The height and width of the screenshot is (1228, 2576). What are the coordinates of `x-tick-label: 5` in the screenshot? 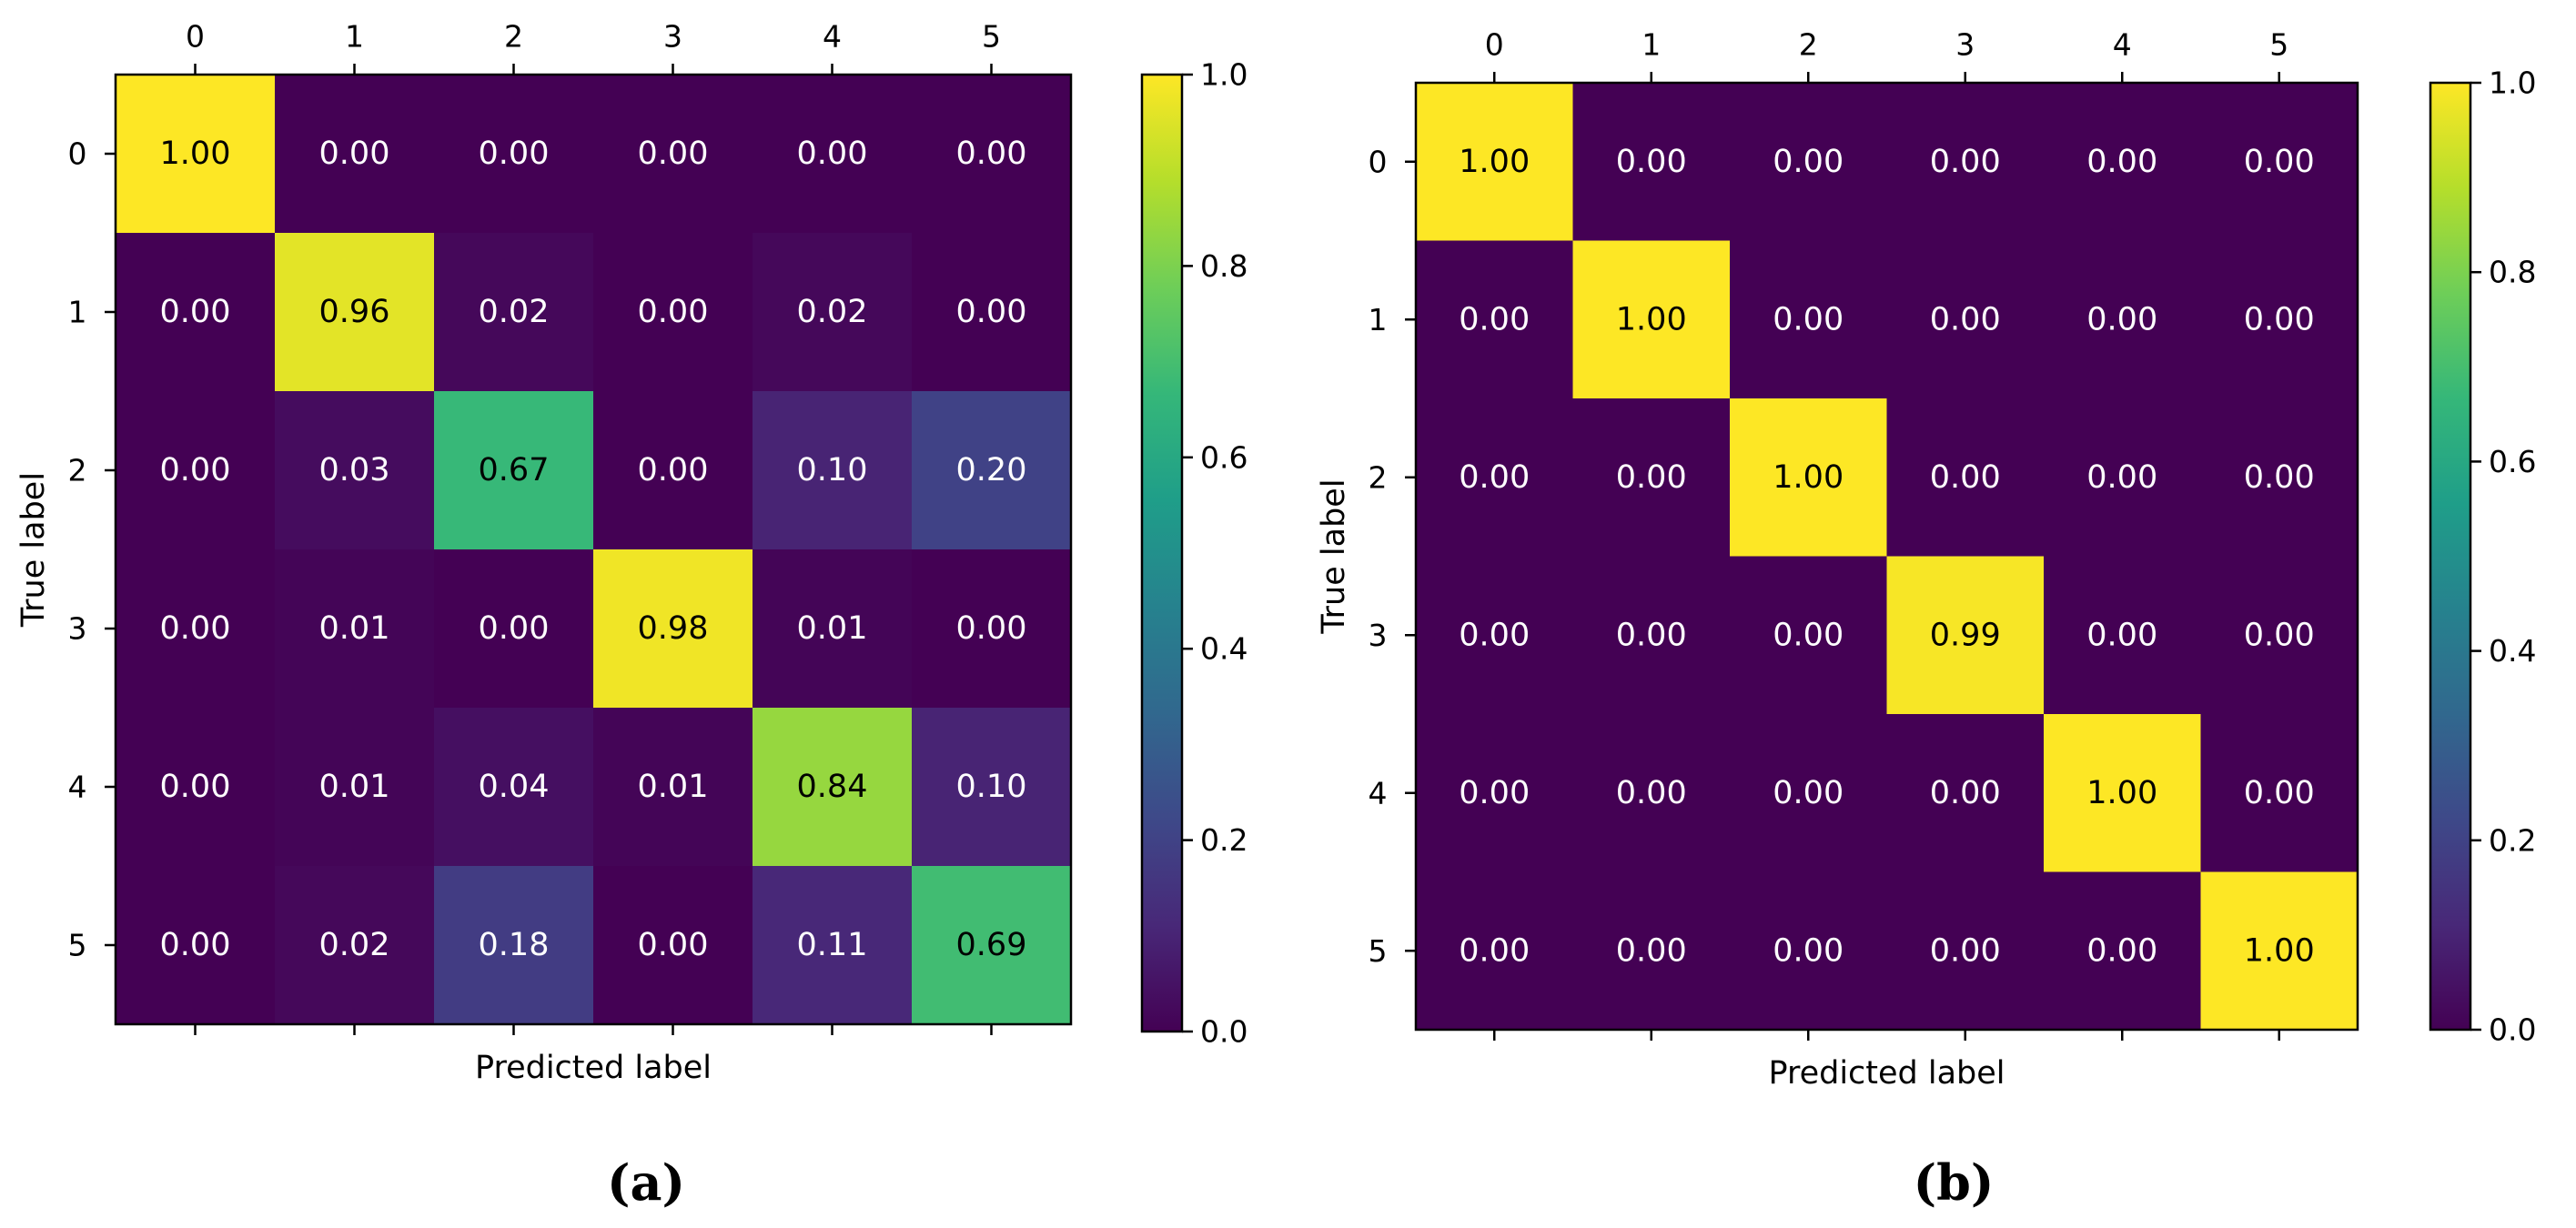 It's located at (2278, 45).